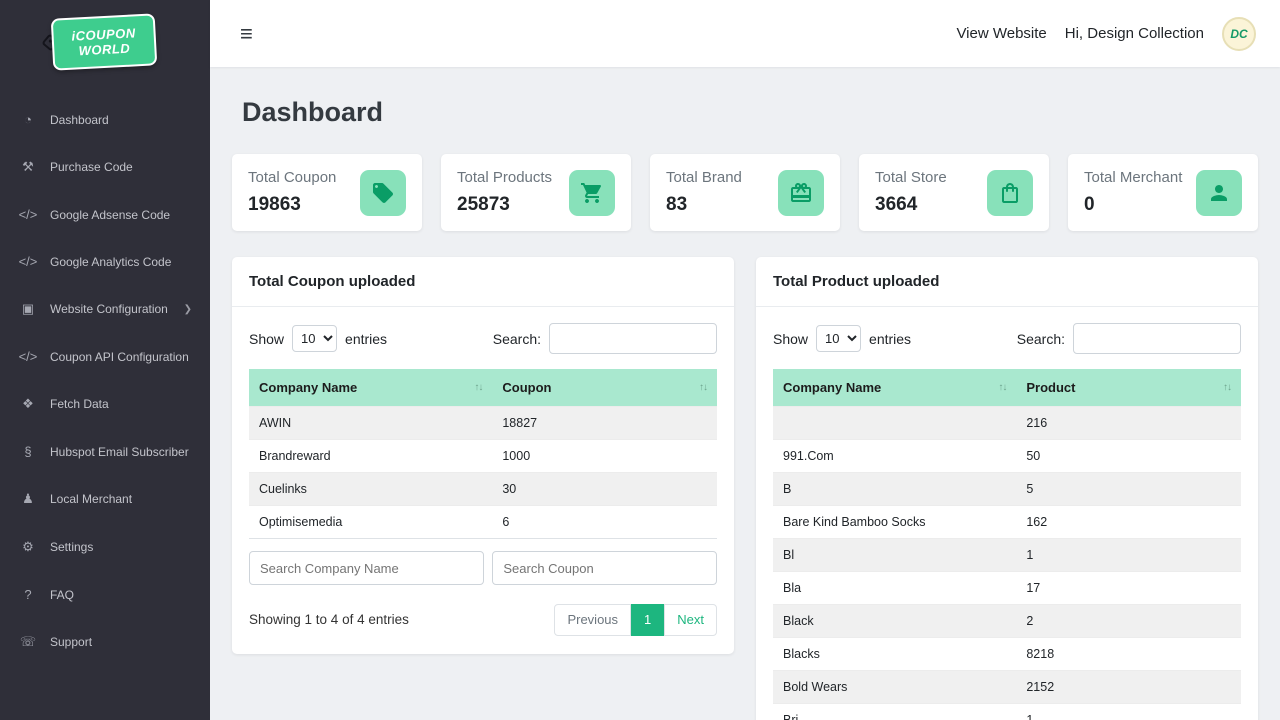 This screenshot has width=1280, height=720. I want to click on dashboard-icon: ◔, so click(28, 119).